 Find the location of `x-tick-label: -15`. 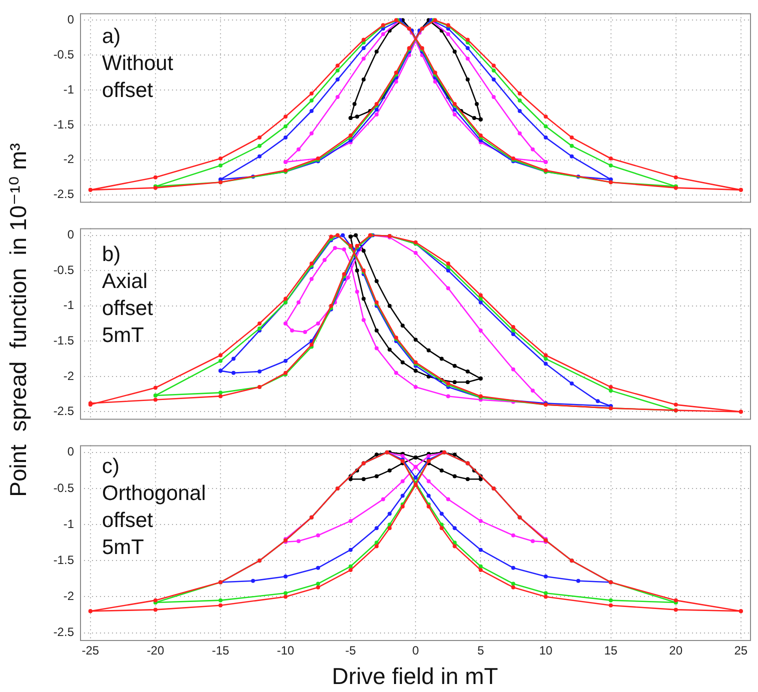

x-tick-label: -15 is located at coordinates (221, 651).